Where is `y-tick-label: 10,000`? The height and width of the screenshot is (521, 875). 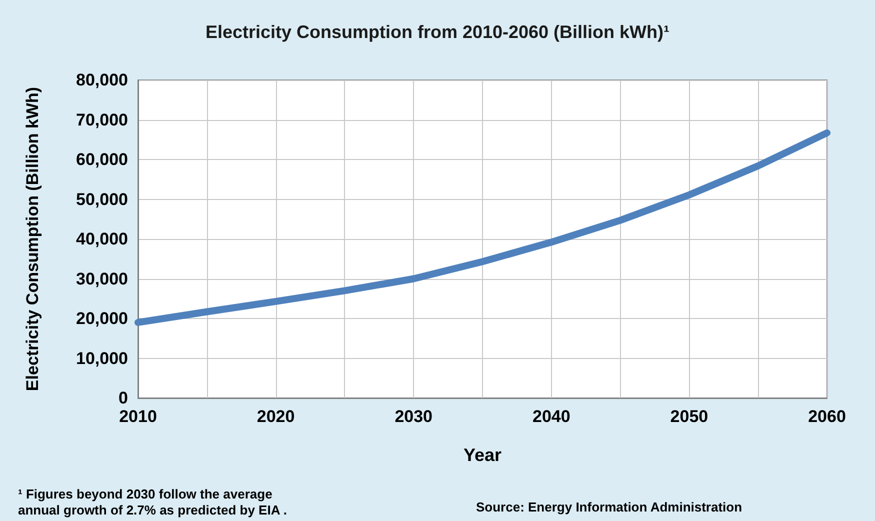 y-tick-label: 10,000 is located at coordinates (102, 358).